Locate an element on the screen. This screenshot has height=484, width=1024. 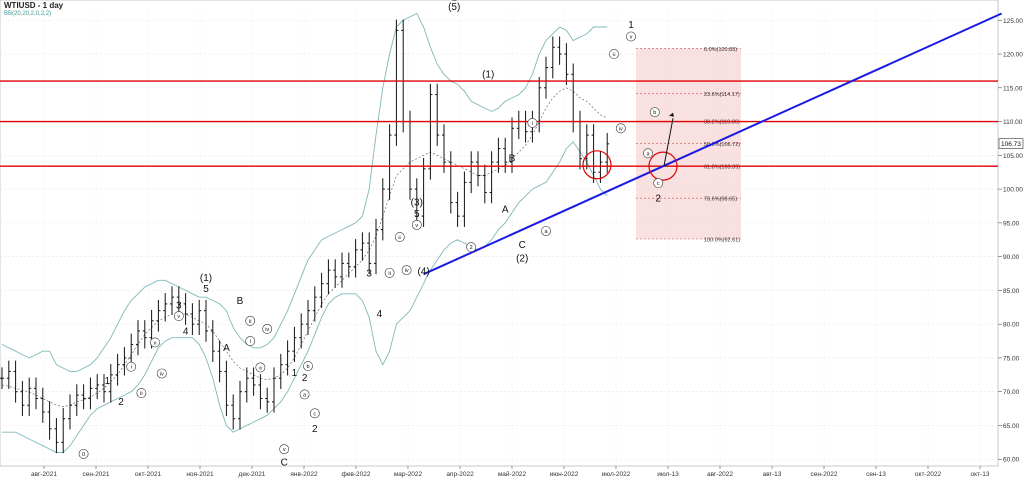
x-tick-label: авг-2021 is located at coordinates (44, 474).